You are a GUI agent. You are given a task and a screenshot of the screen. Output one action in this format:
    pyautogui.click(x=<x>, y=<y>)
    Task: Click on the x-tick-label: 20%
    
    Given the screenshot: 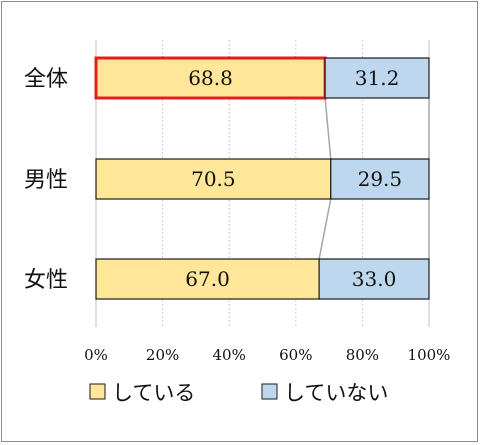 What is the action you would take?
    pyautogui.click(x=162, y=355)
    